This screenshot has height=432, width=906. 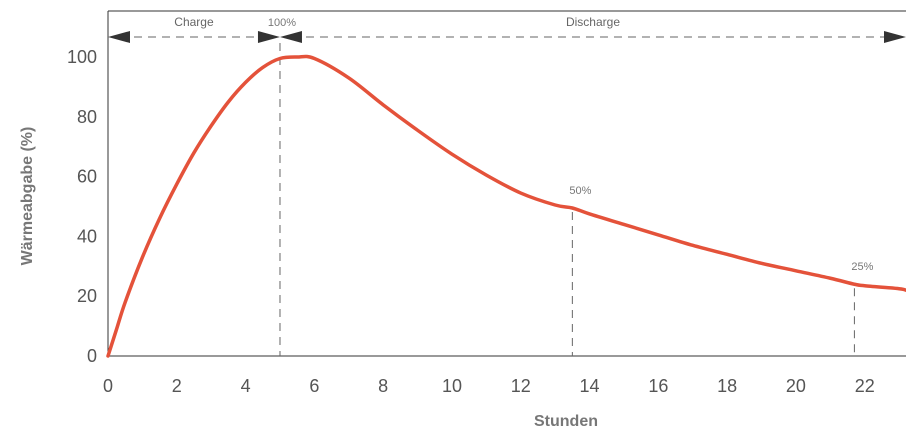 I want to click on y-tick-label: 80, so click(x=87, y=117).